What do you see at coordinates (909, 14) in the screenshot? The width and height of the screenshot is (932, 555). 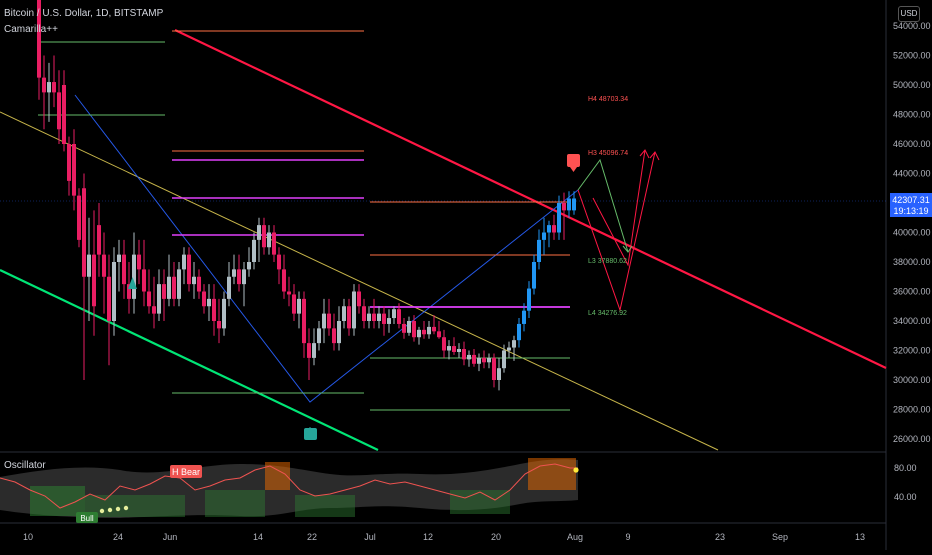 I see `currency-button: USD` at bounding box center [909, 14].